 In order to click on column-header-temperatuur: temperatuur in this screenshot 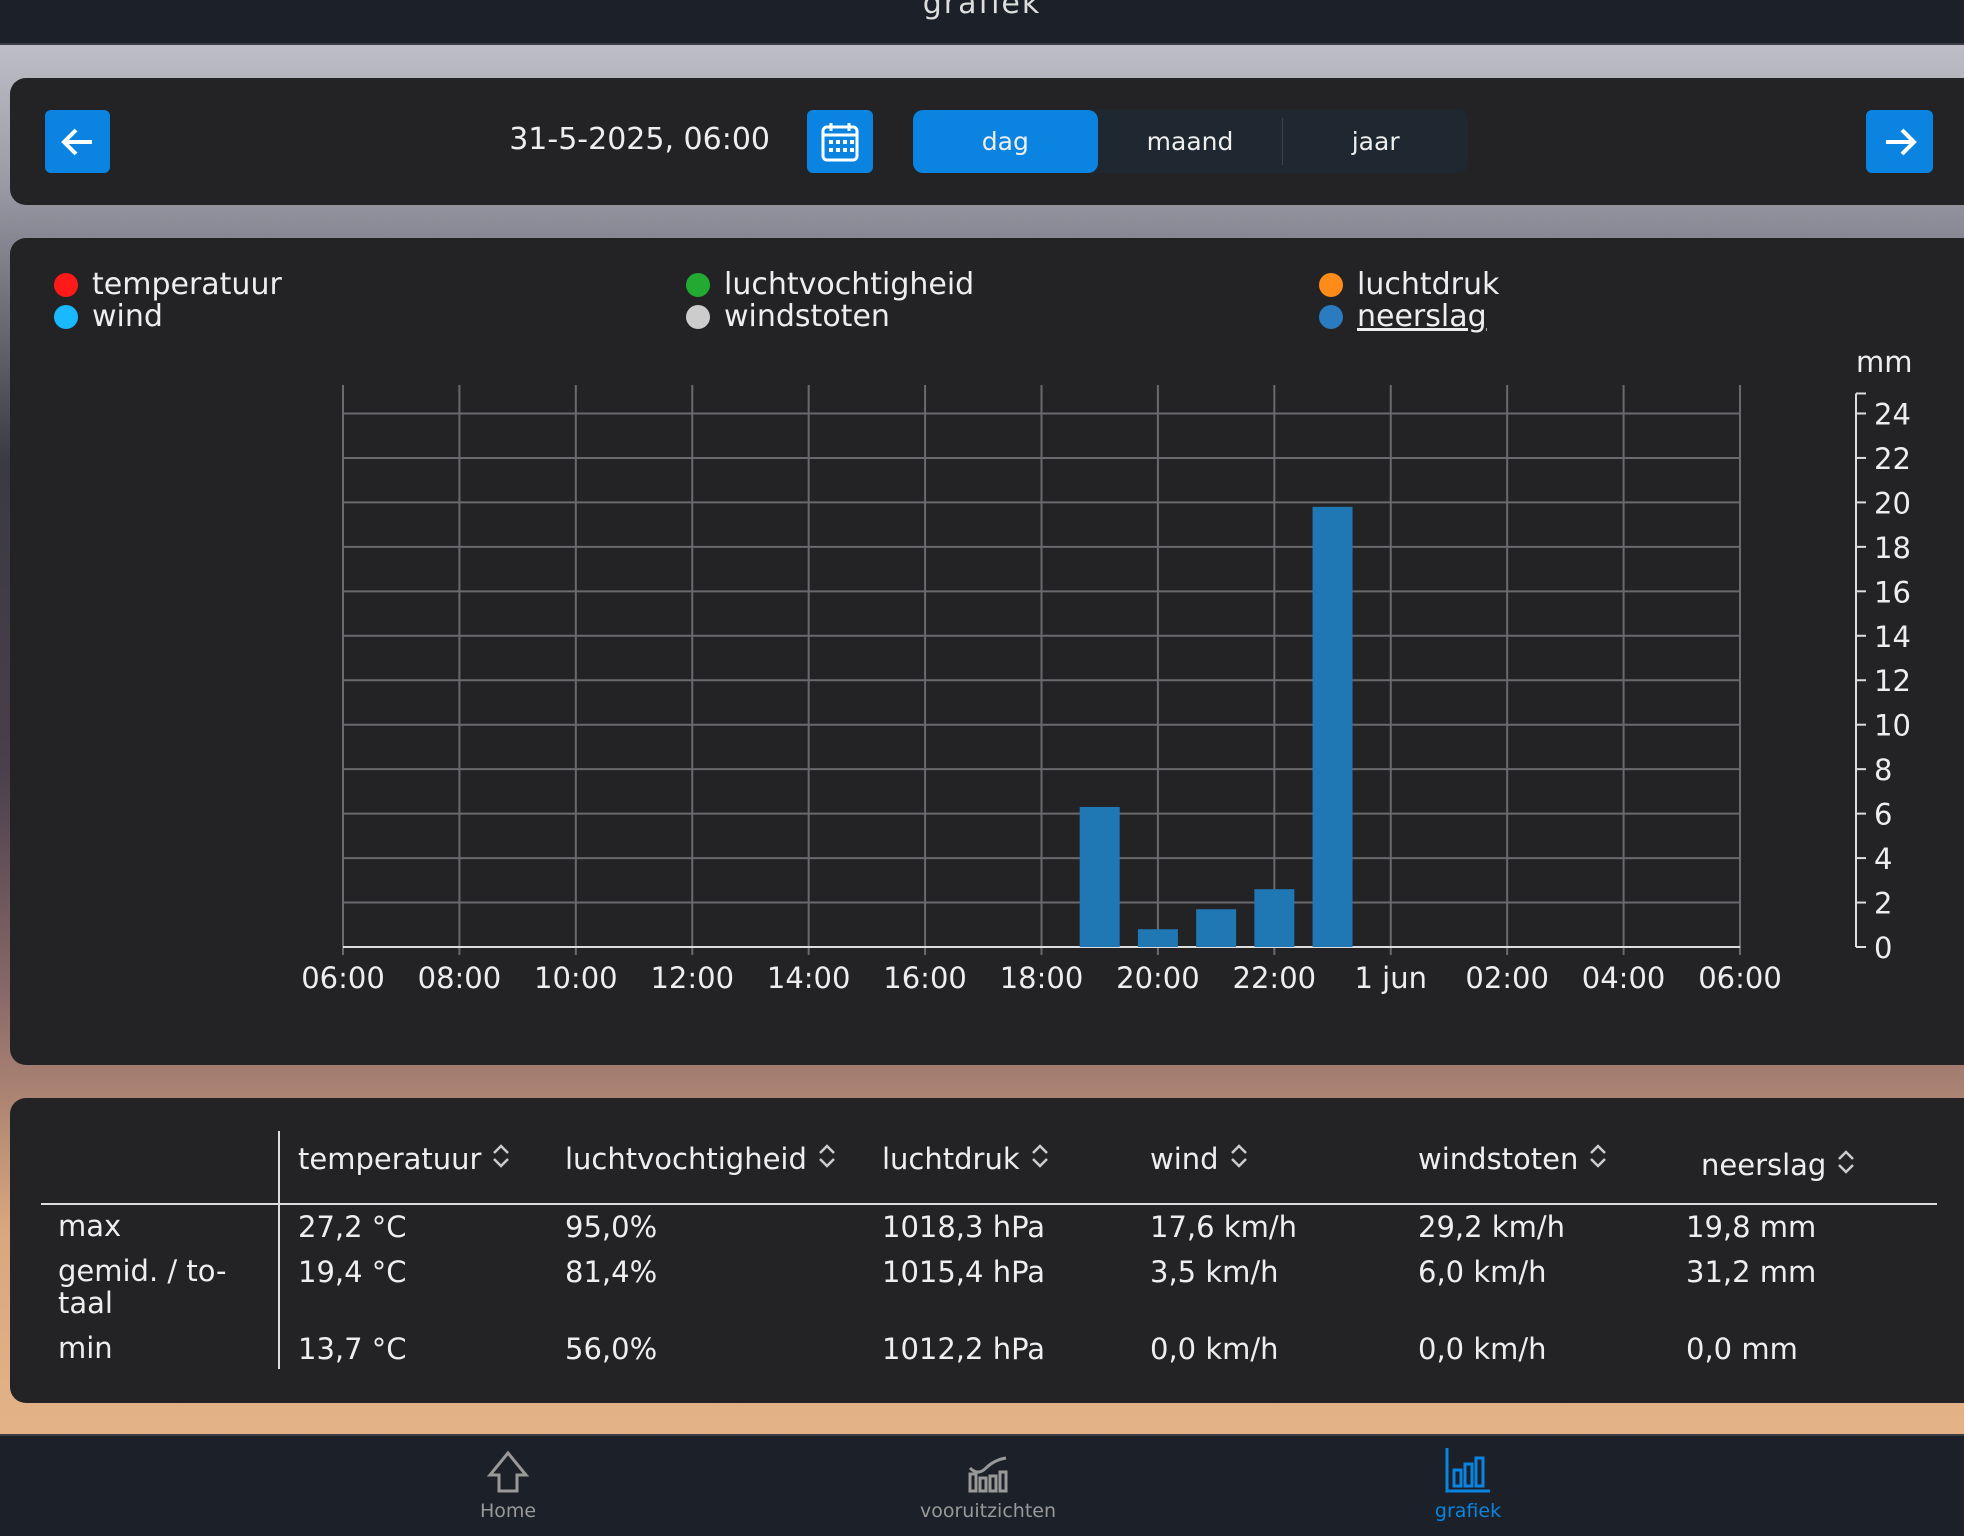, I will do `click(404, 1159)`.